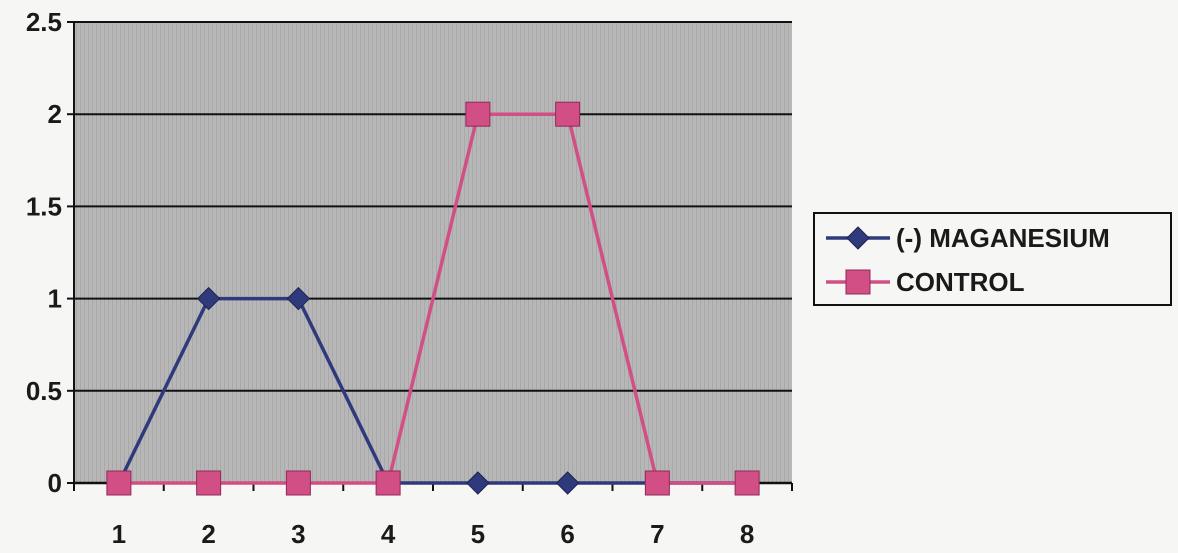  What do you see at coordinates (55, 299) in the screenshot?
I see `y-tick-label: 1` at bounding box center [55, 299].